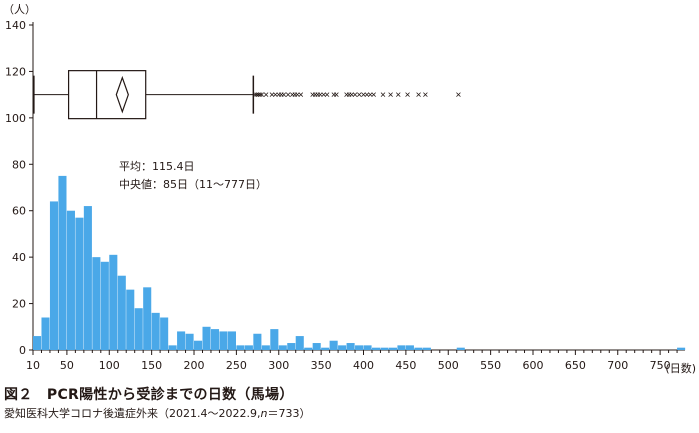  Describe the element at coordinates (19, 164) in the screenshot. I see `y-tick-label: 80` at that location.